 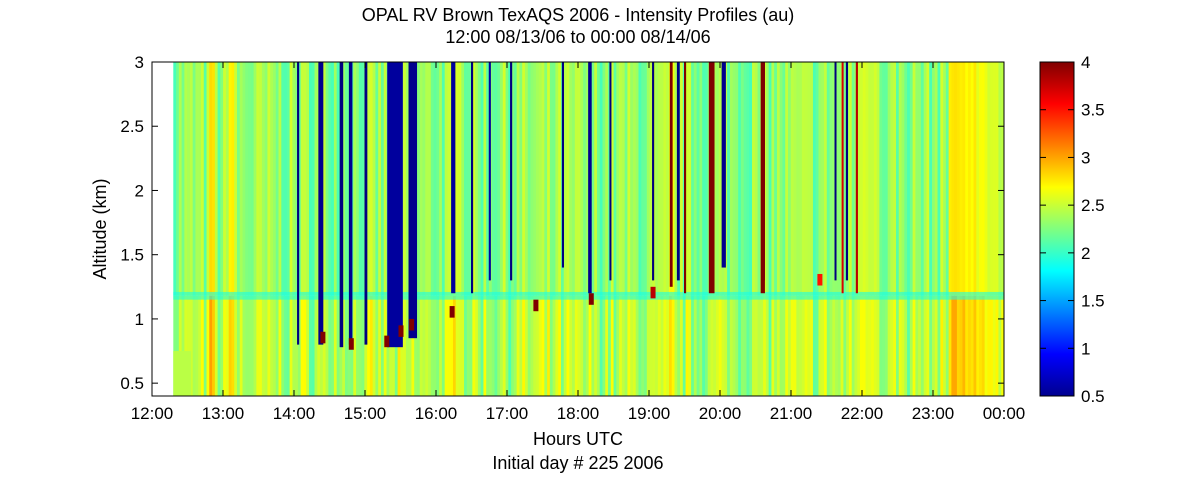 I want to click on y-tick-label: 2, so click(x=139, y=190).